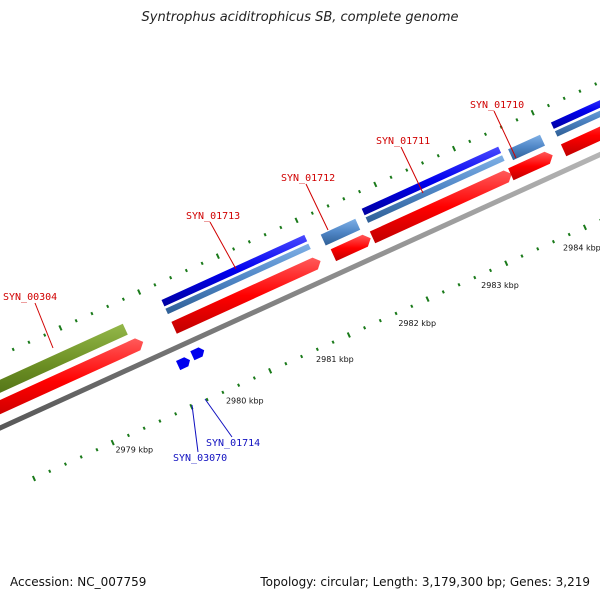  What do you see at coordinates (497, 105) in the screenshot?
I see `gene-label: SYN_01710` at bounding box center [497, 105].